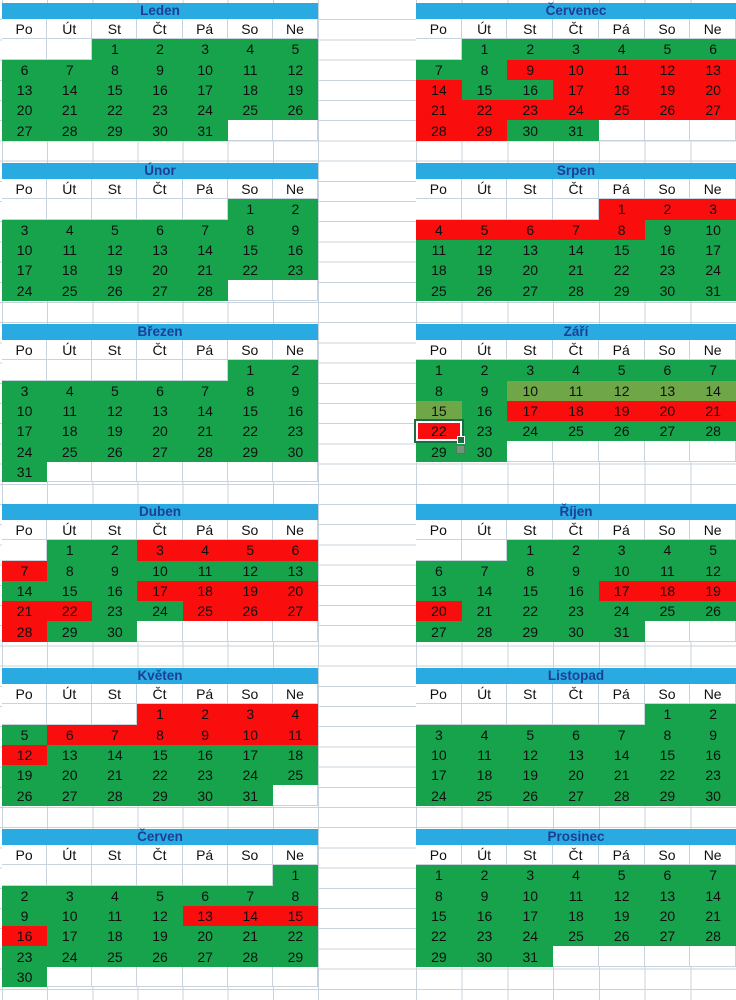  Describe the element at coordinates (160, 837) in the screenshot. I see `month-title-cerven: Červen` at that location.